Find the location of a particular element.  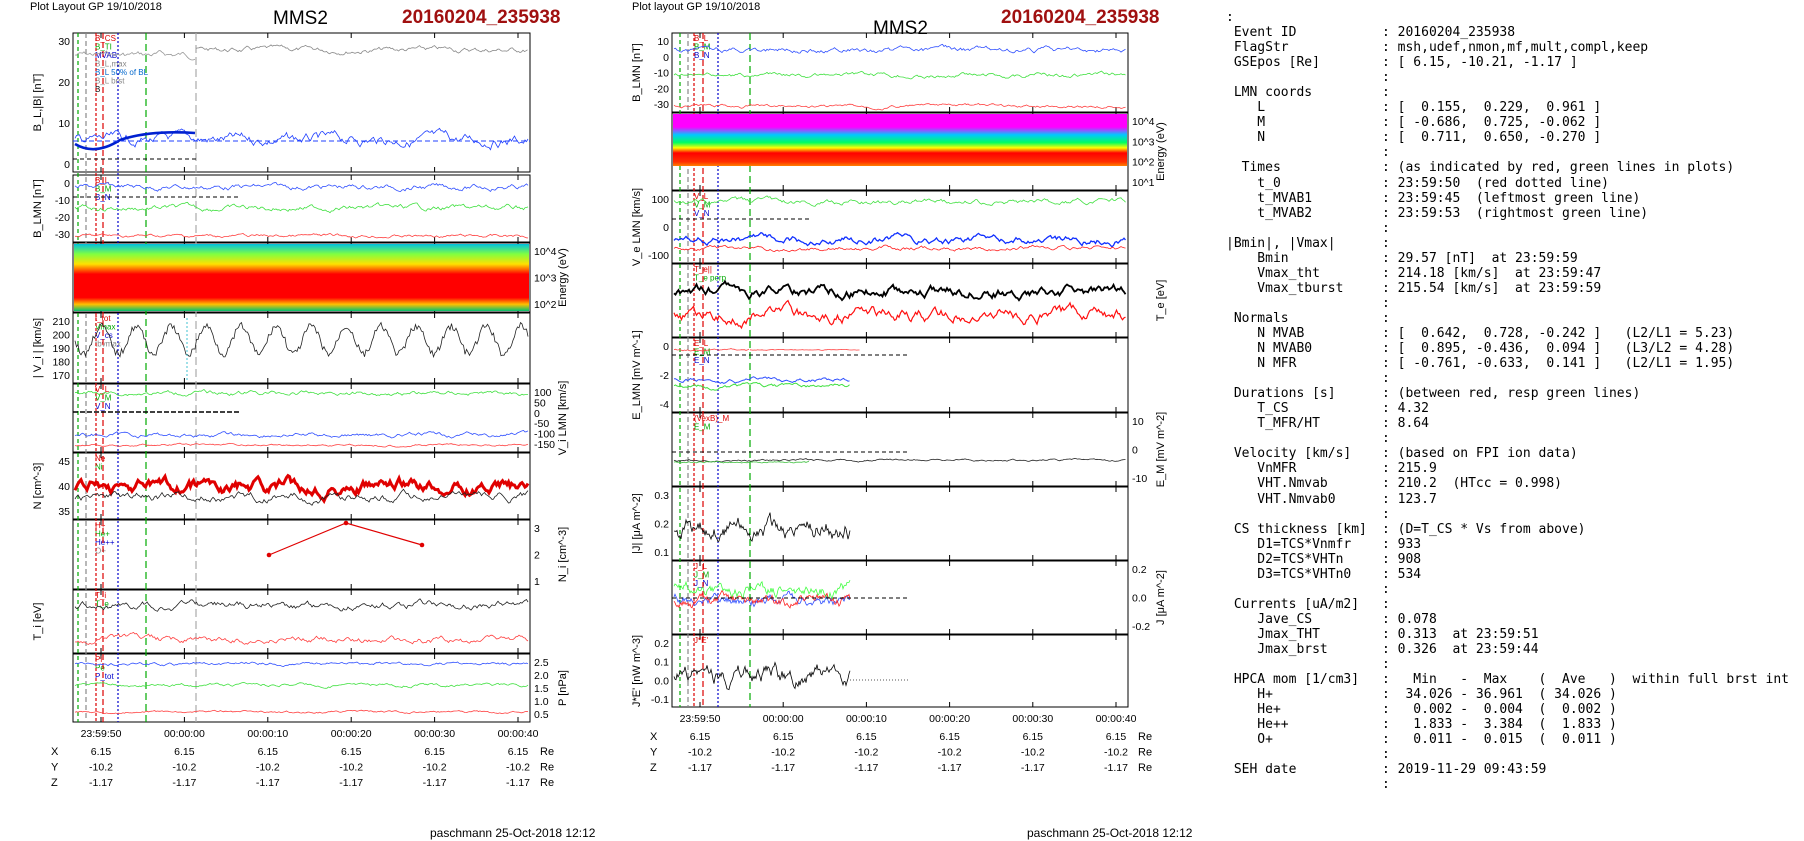

time-tick-label: 00:00:20 is located at coordinates (351, 734).